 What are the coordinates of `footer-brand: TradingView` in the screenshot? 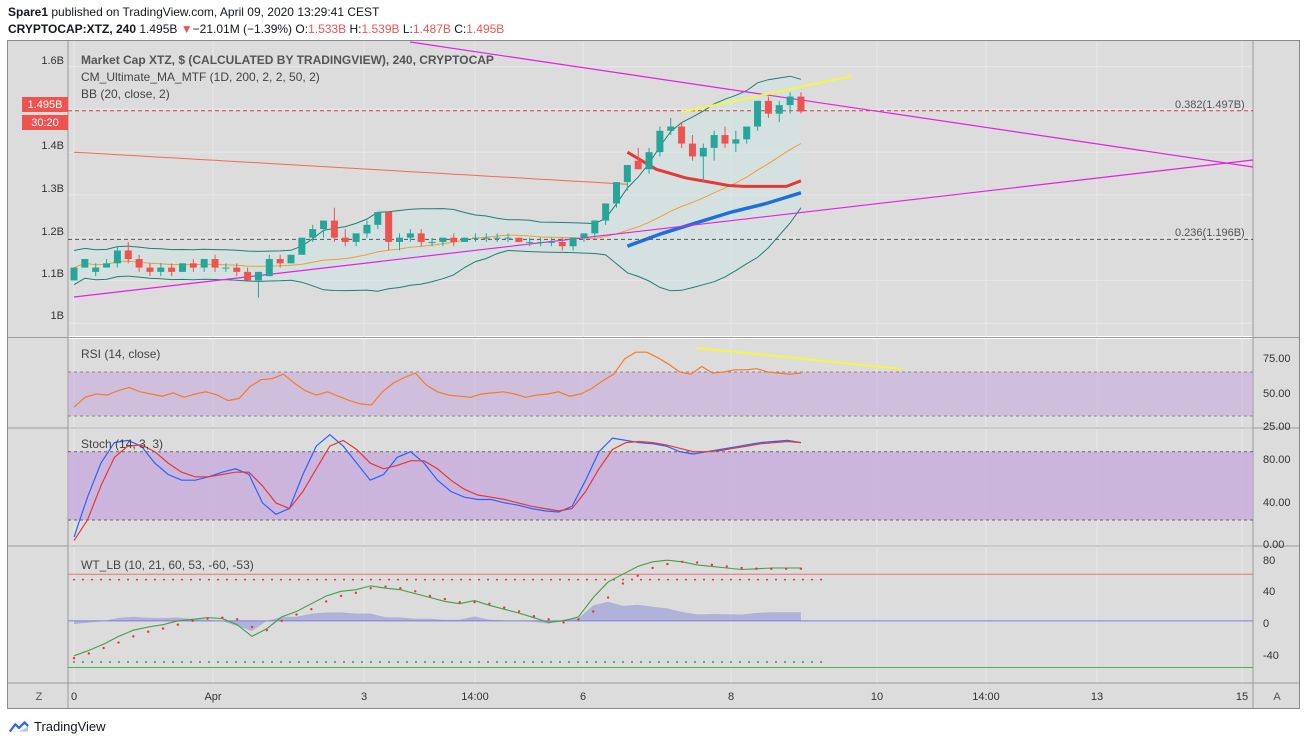 It's located at (57, 726).